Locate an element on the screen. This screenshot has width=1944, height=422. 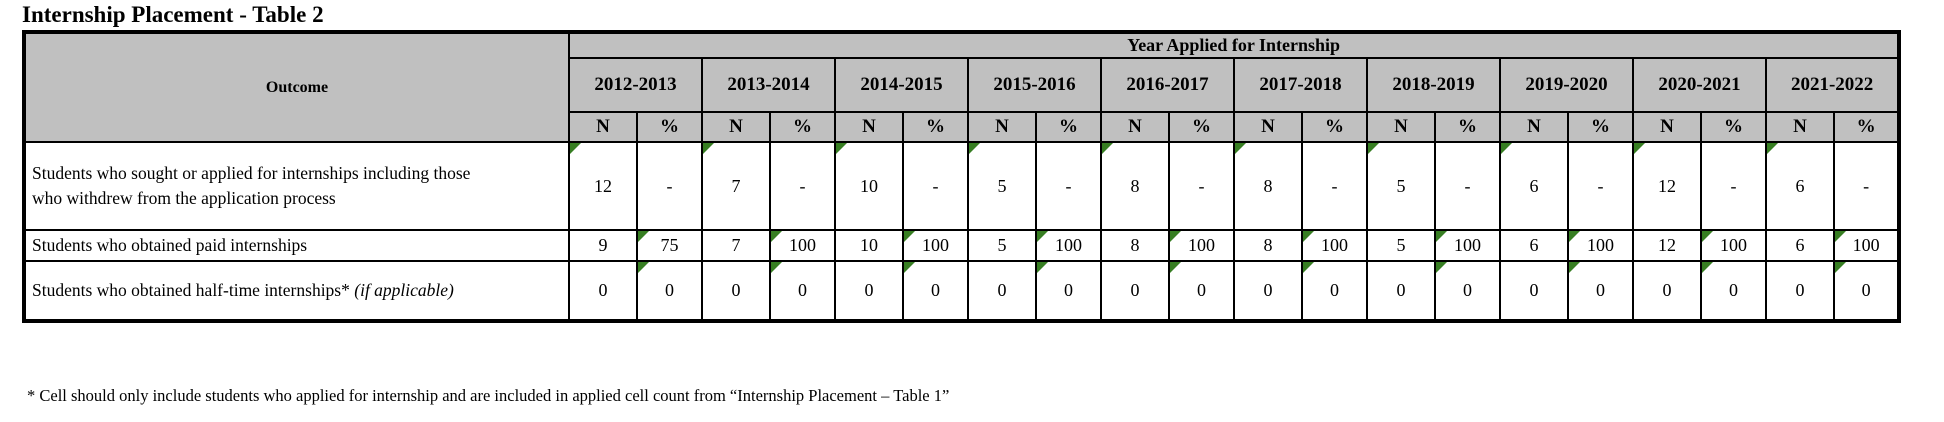
year-applied-header: Year Applied for Internship is located at coordinates (1234, 45).